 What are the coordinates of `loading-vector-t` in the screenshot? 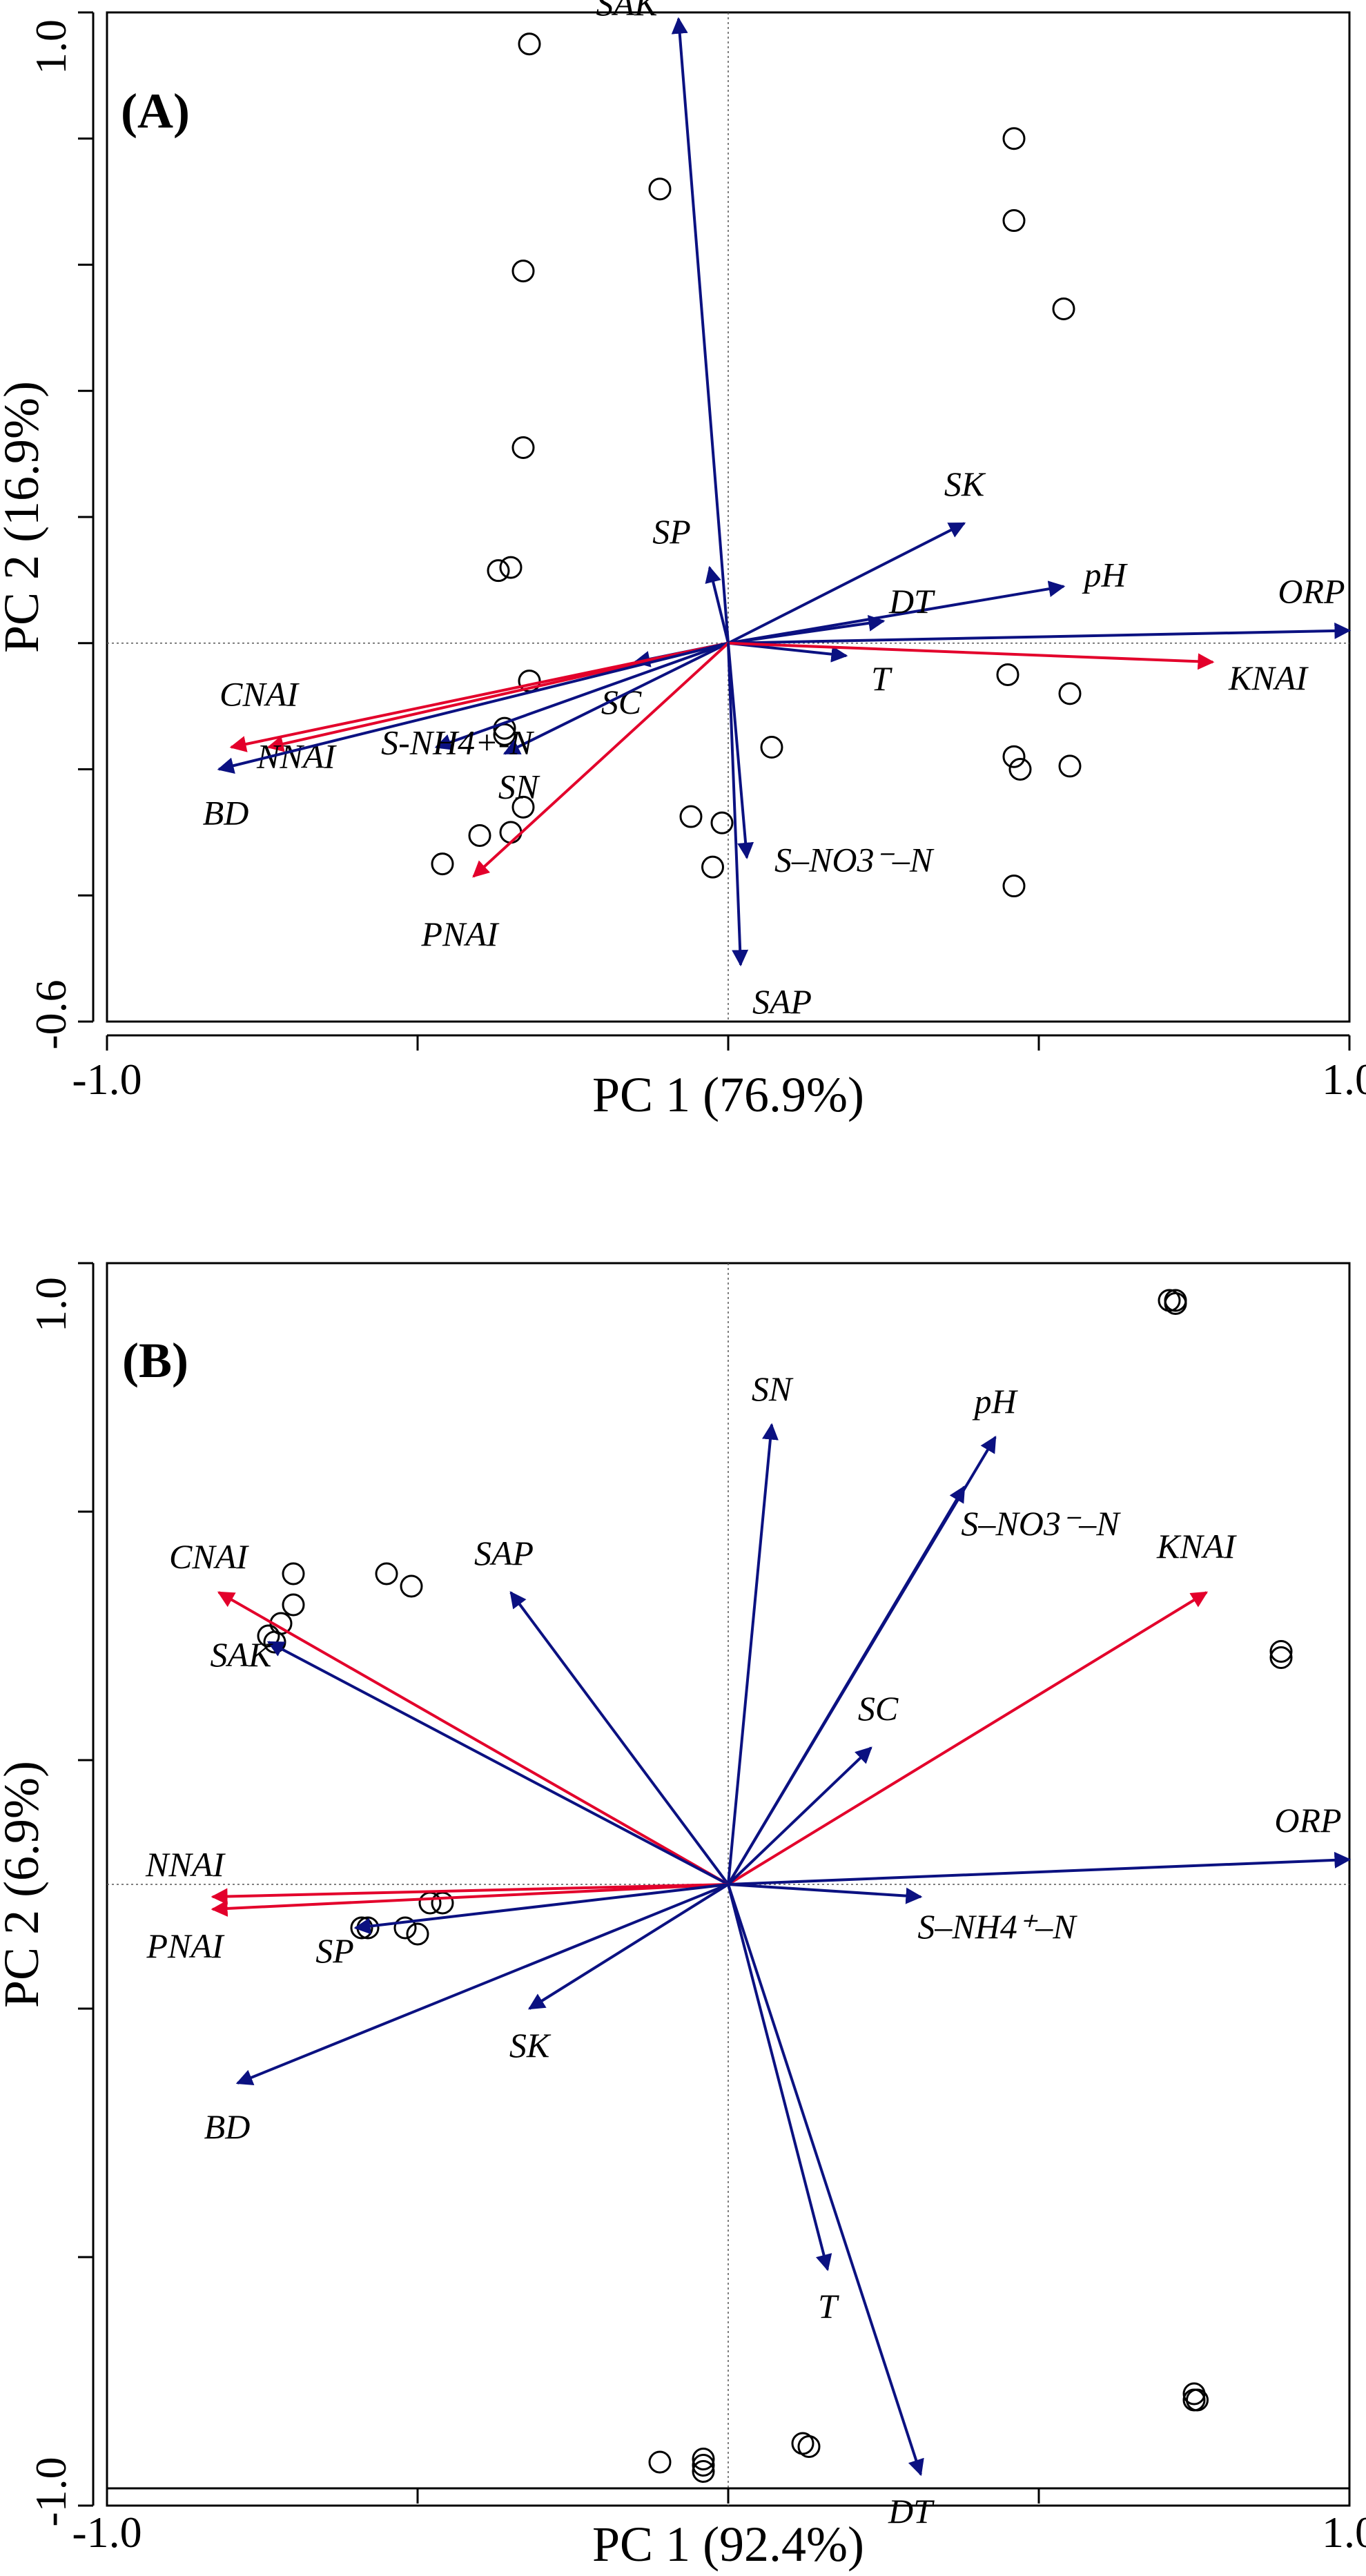 It's located at (780, 2078).